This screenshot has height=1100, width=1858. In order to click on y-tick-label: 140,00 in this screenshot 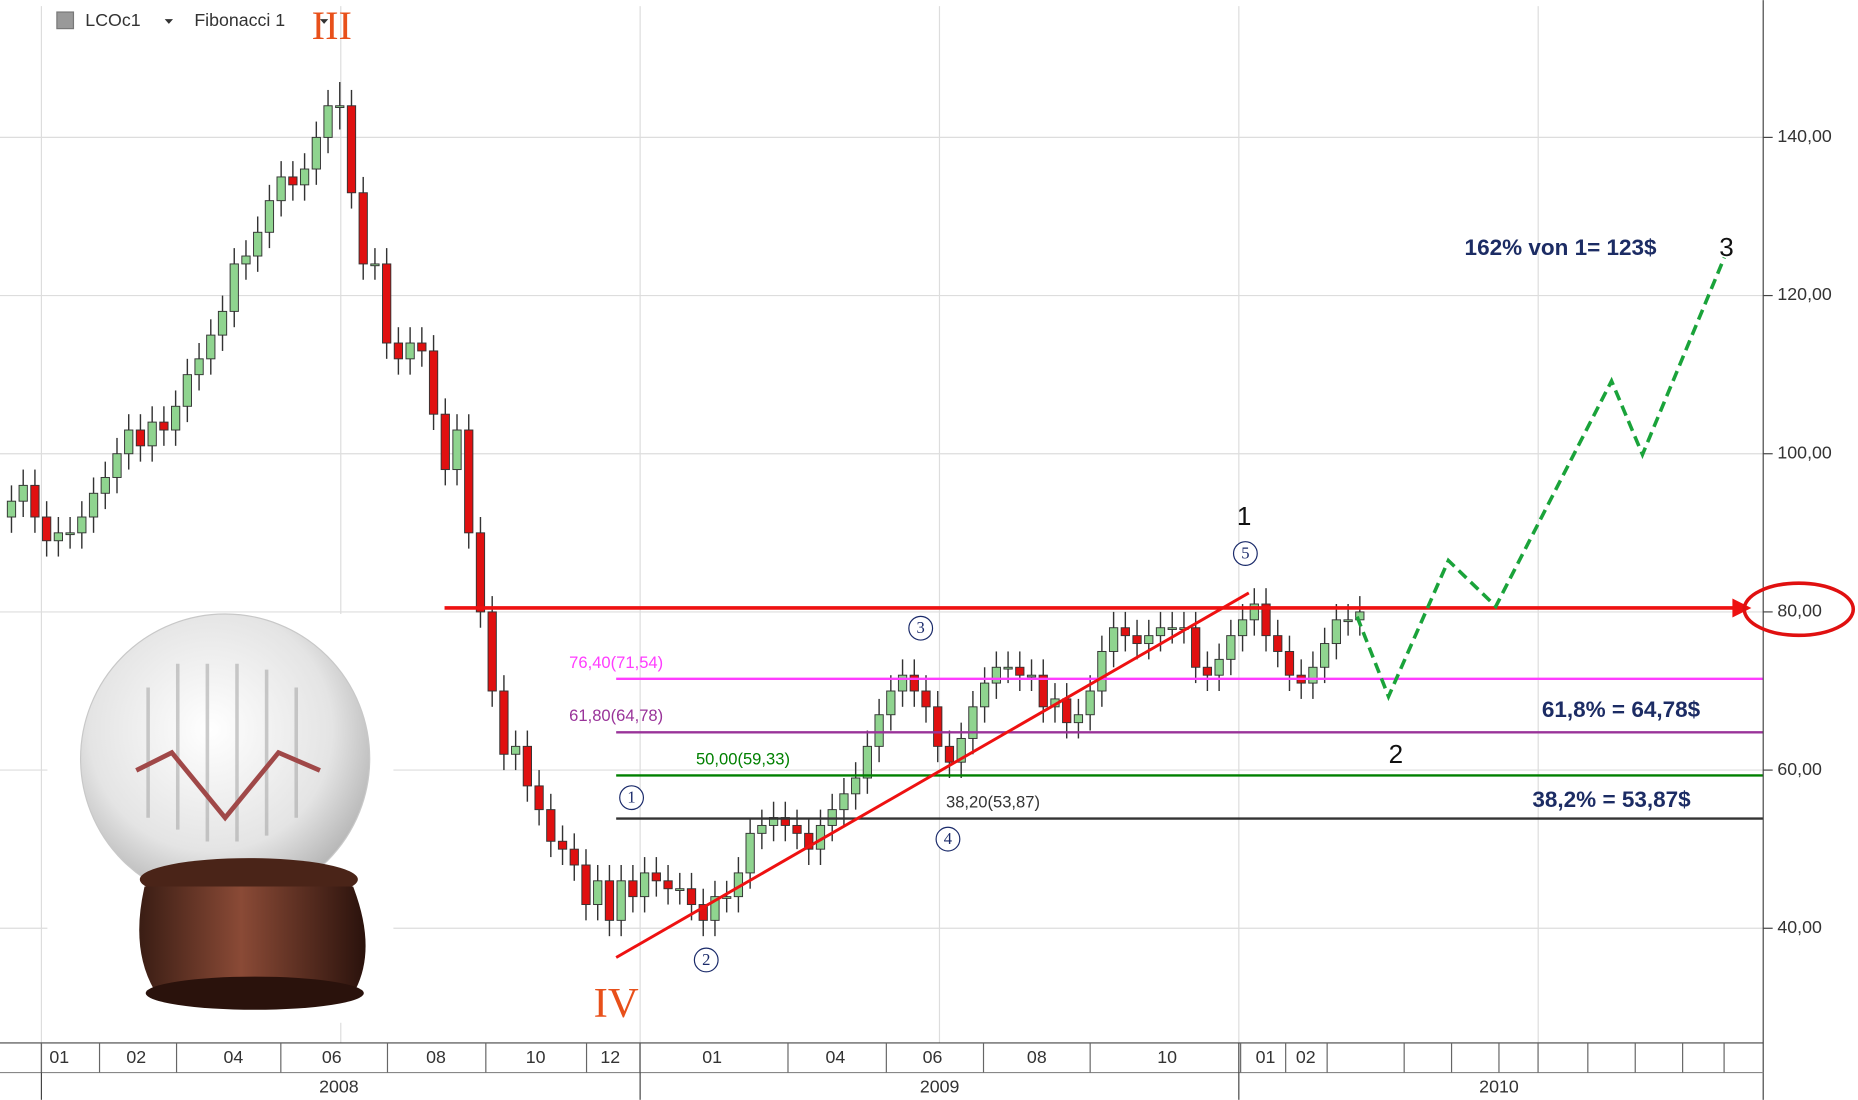, I will do `click(1804, 136)`.